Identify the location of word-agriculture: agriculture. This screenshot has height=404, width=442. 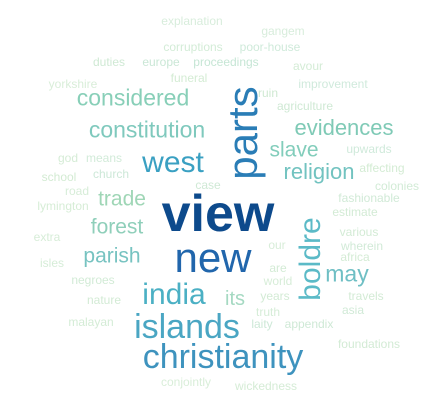
(305, 106).